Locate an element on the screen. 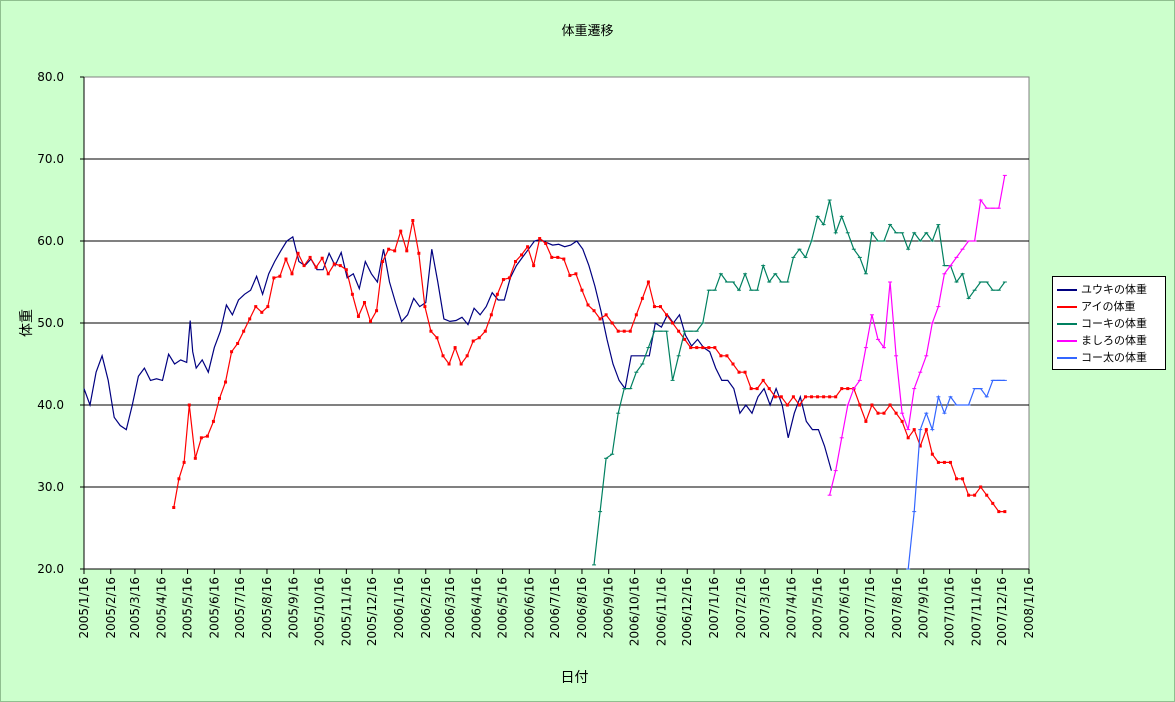  y-tick-label: 20.0 is located at coordinates (50, 569).